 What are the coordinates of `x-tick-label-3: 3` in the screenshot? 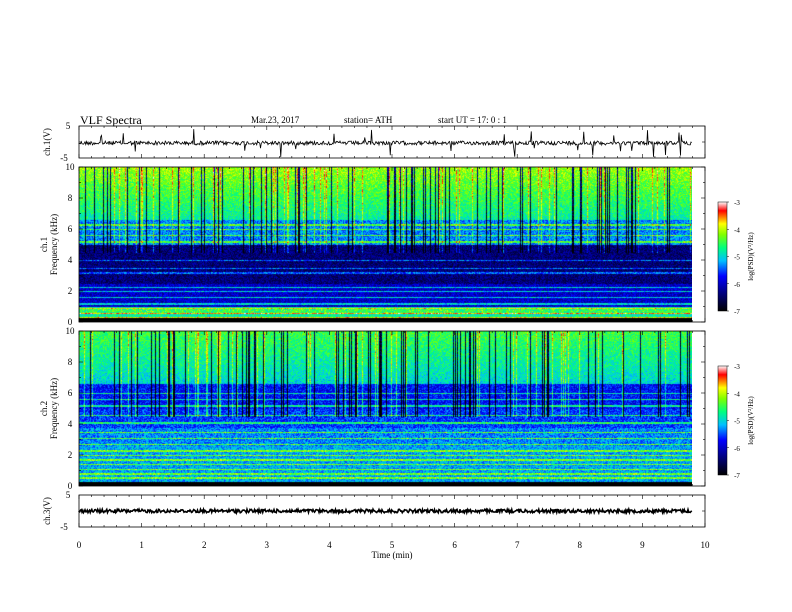 It's located at (267, 545).